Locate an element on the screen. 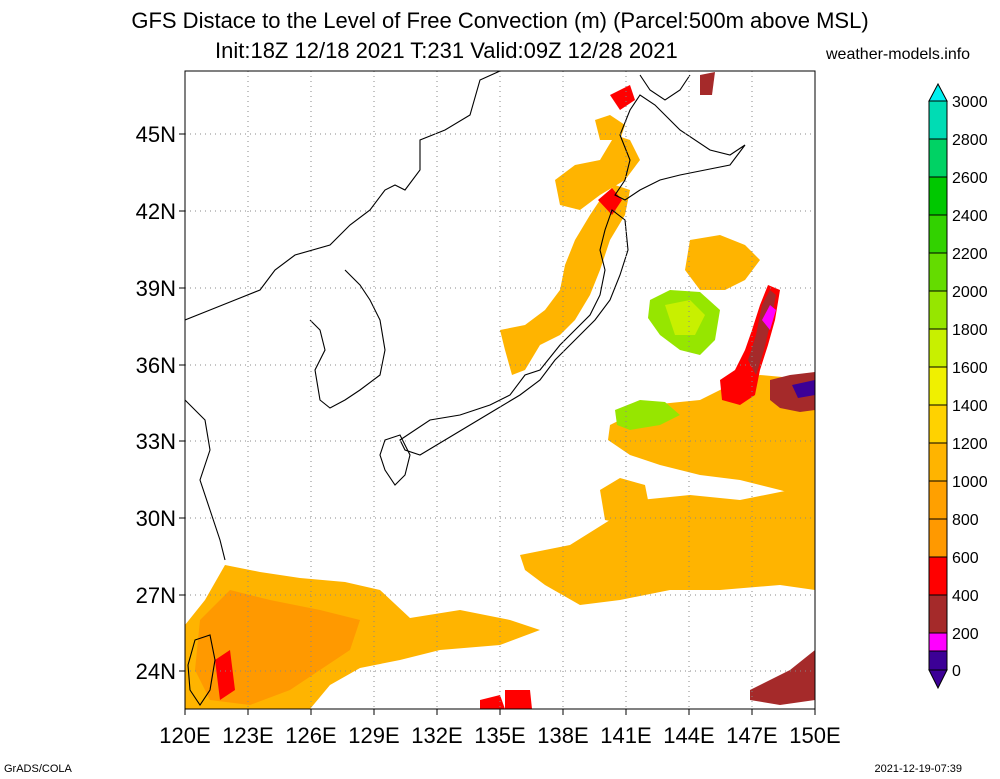  field-region-south-spot2 is located at coordinates (518, 699).